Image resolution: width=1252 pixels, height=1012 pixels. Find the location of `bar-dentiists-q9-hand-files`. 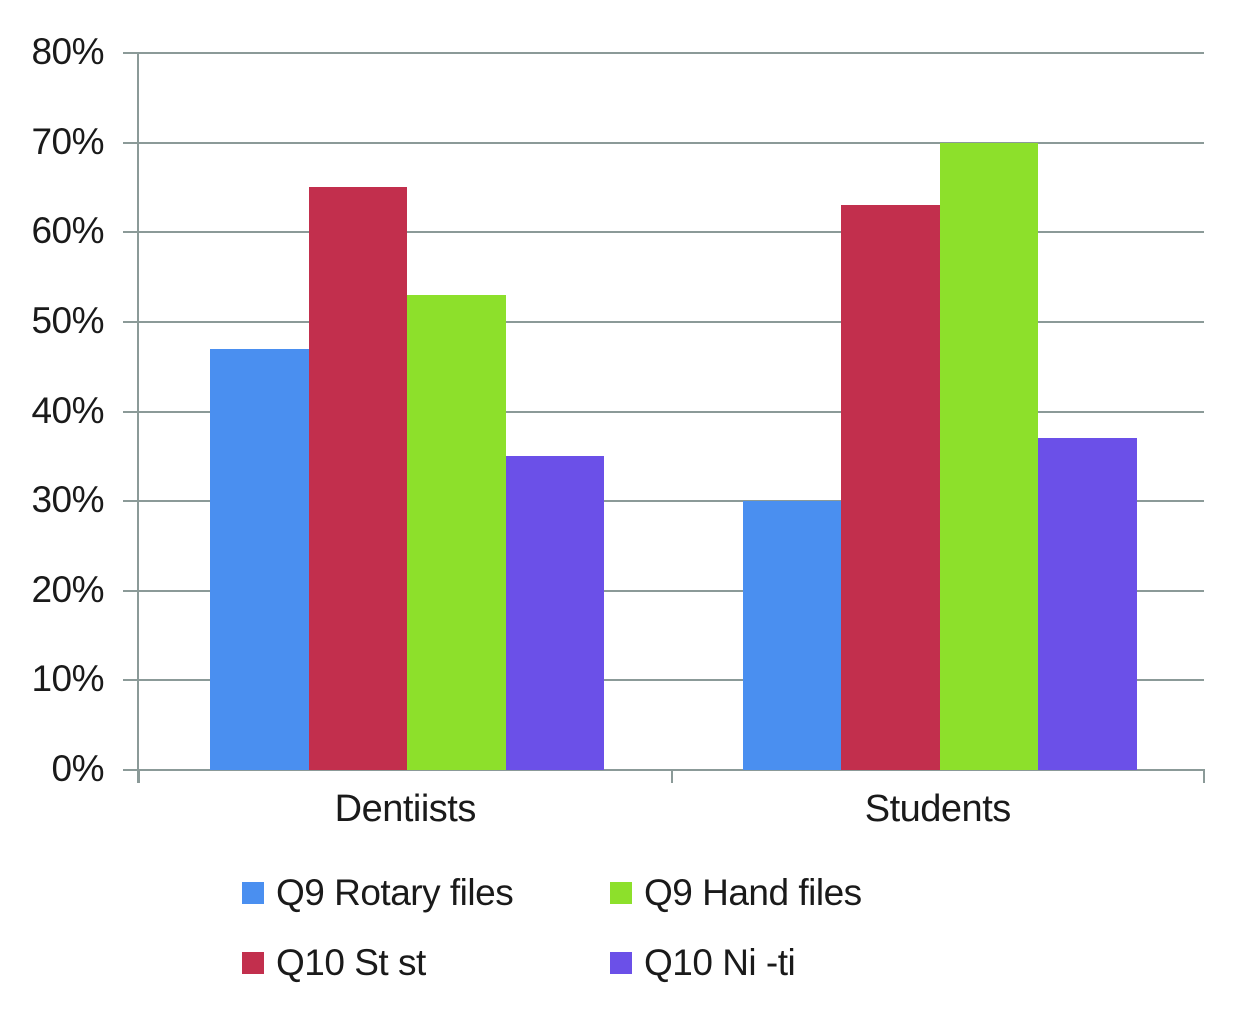

bar-dentiists-q9-hand-files is located at coordinates (456, 532).